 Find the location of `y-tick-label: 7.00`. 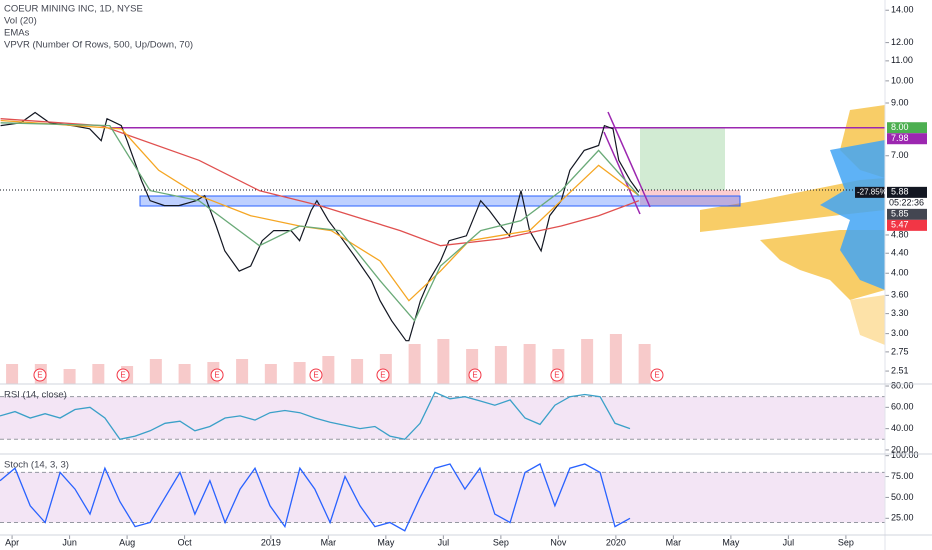

y-tick-label: 7.00 is located at coordinates (900, 155).